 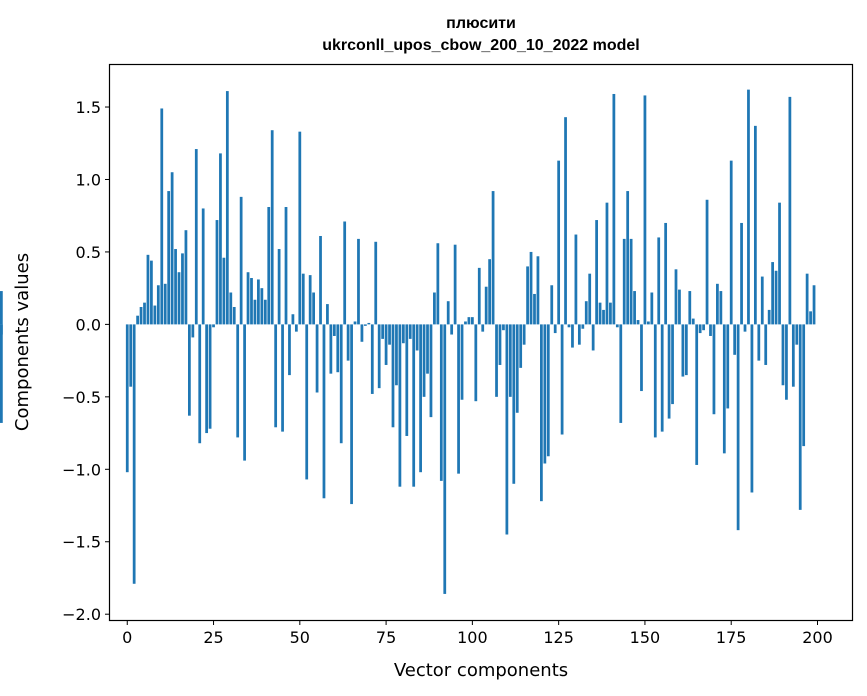 What do you see at coordinates (81, 397) in the screenshot?
I see `y-tick-label: −0.5` at bounding box center [81, 397].